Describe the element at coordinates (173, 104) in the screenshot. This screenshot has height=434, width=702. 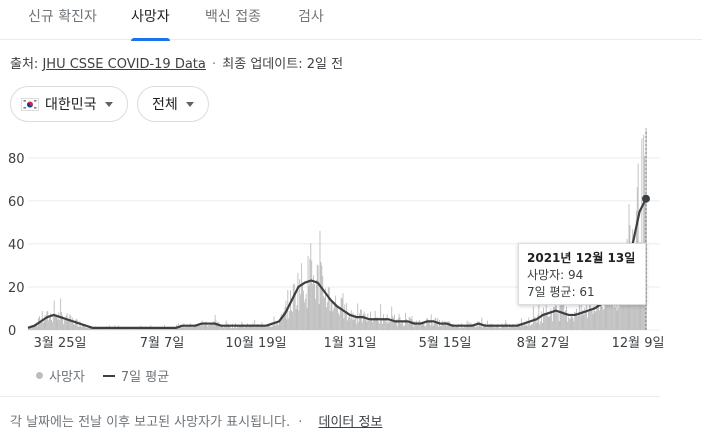
I see `scope-dropdown: 전체` at that location.